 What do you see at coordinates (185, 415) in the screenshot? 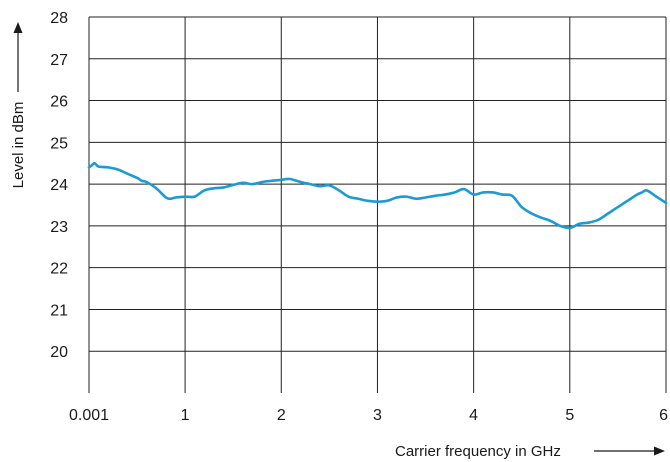
I see `x-tick-label: 1` at bounding box center [185, 415].